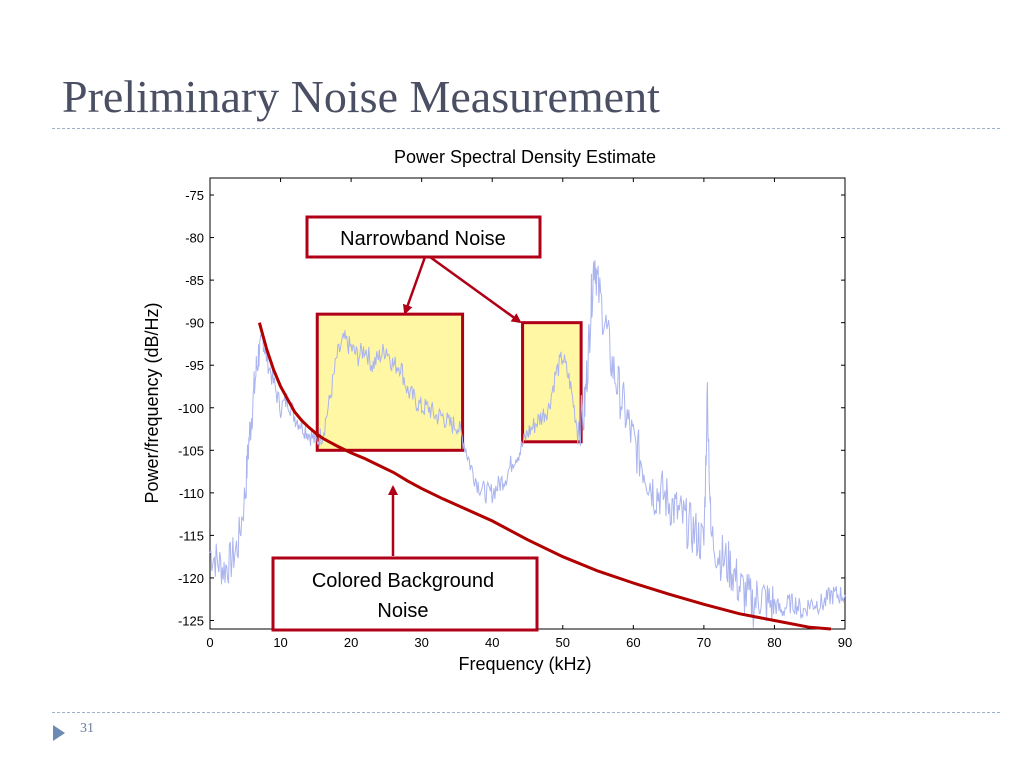  What do you see at coordinates (191, 535) in the screenshot?
I see `y-tick-label: -115` at bounding box center [191, 535].